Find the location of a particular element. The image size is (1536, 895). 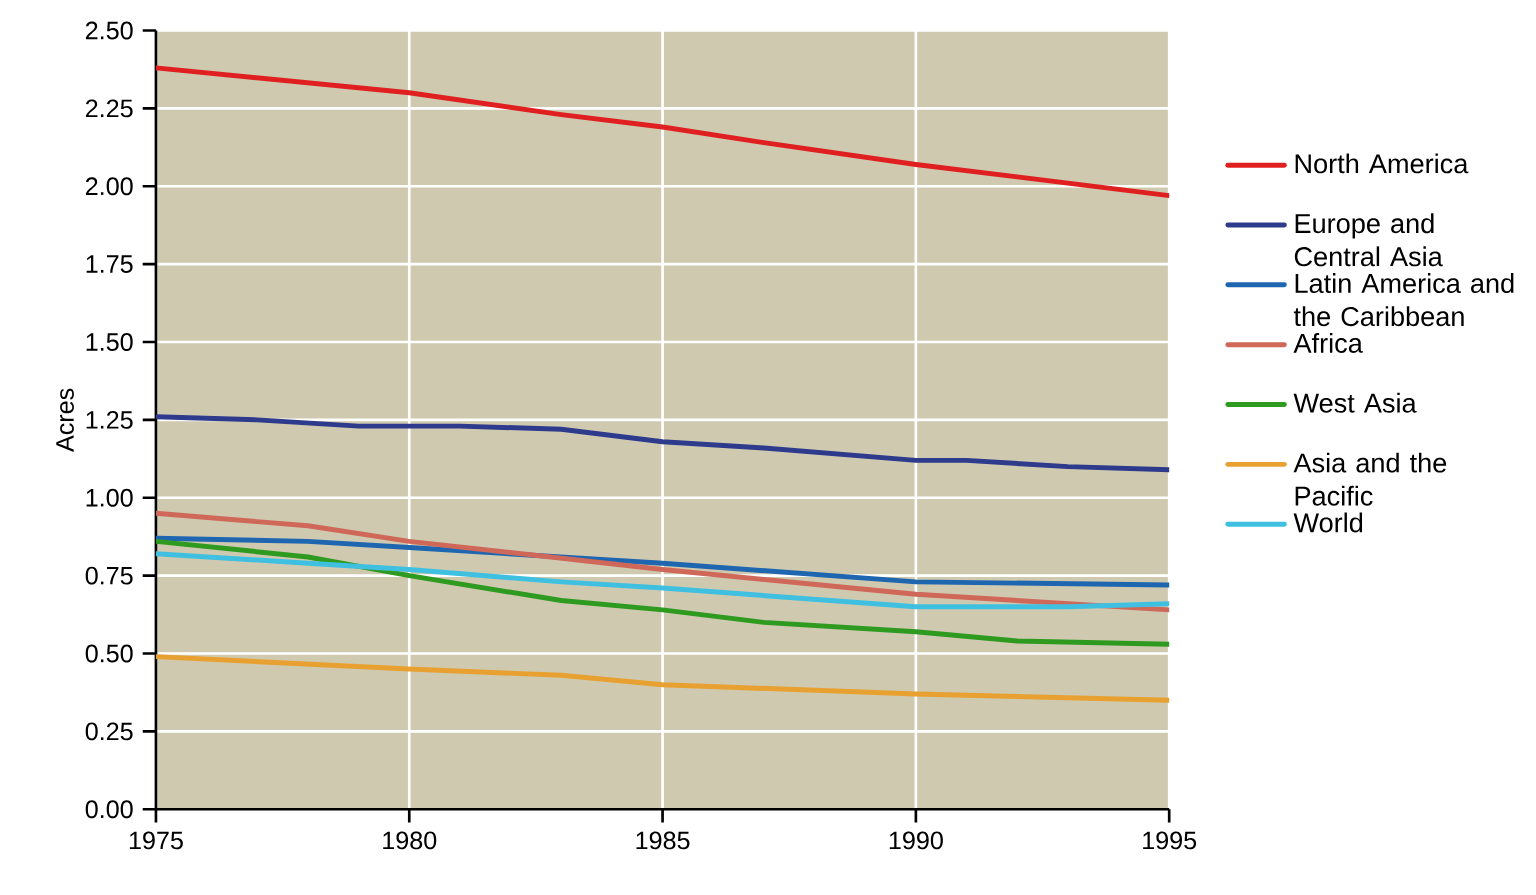

y-tick-label: 1.75 is located at coordinates (109, 264).